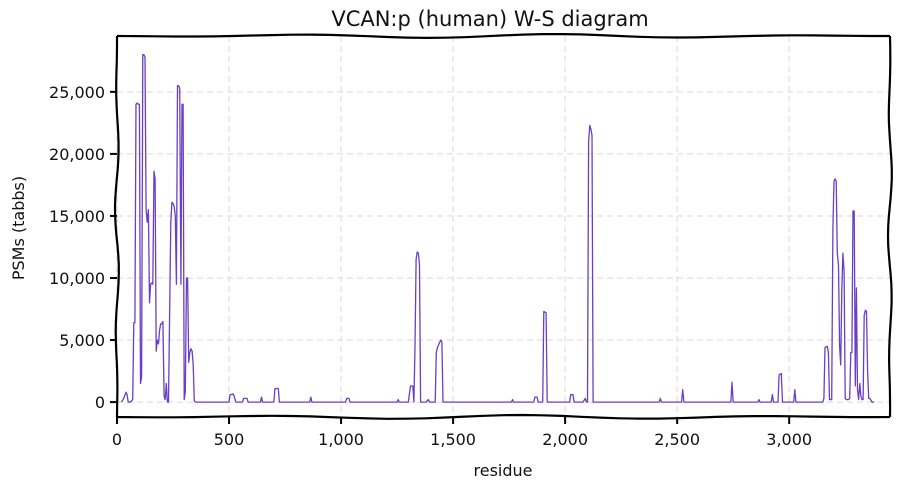 The height and width of the screenshot is (492, 901). Describe the element at coordinates (77, 216) in the screenshot. I see `y-tick-label: 15,000` at that location.